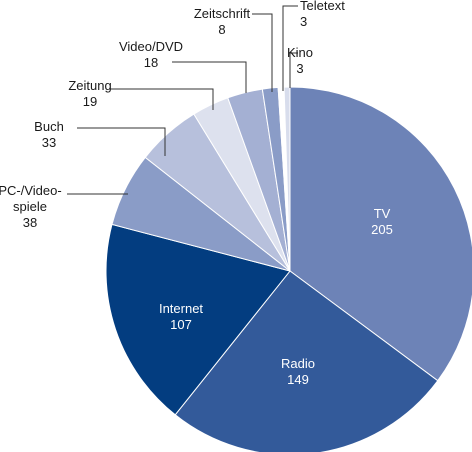 Image resolution: width=472 pixels, height=452 pixels. I want to click on leader-line-teletext, so click(290, 48).